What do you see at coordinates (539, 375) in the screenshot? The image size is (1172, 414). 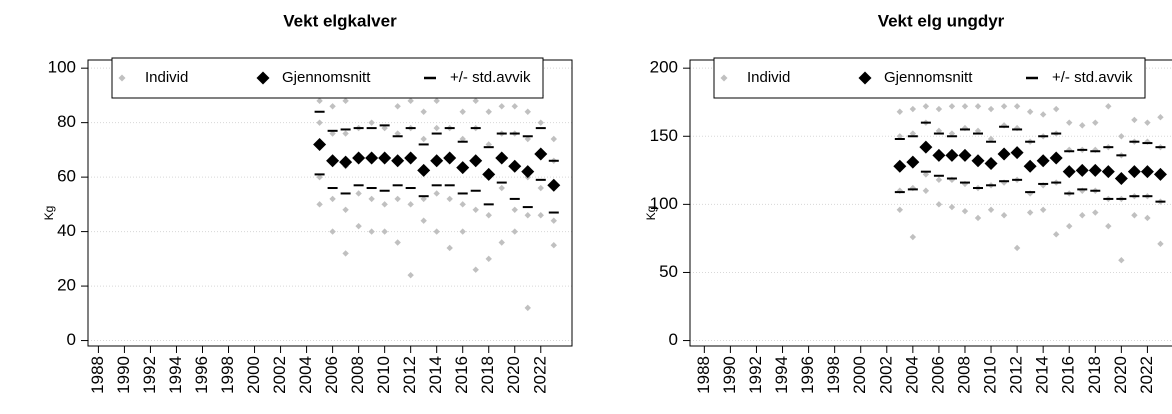 I see `x-tick-label: 2022` at bounding box center [539, 375].